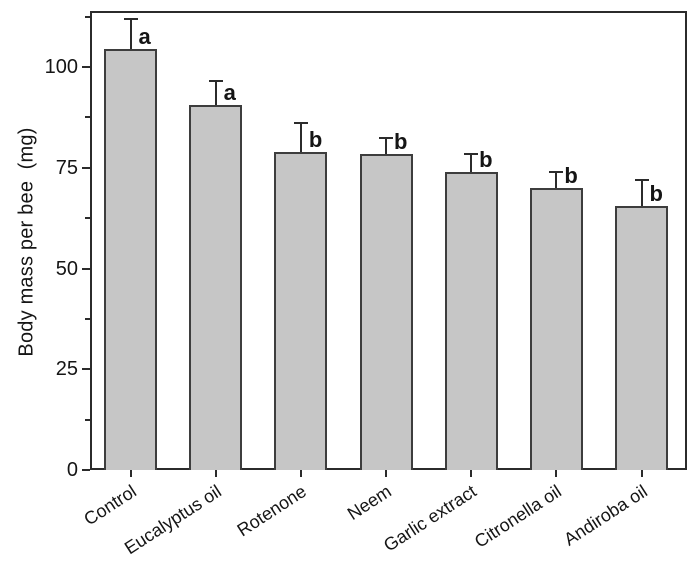 The height and width of the screenshot is (561, 690). Describe the element at coordinates (66, 369) in the screenshot. I see `y-tick-label: 25` at that location.